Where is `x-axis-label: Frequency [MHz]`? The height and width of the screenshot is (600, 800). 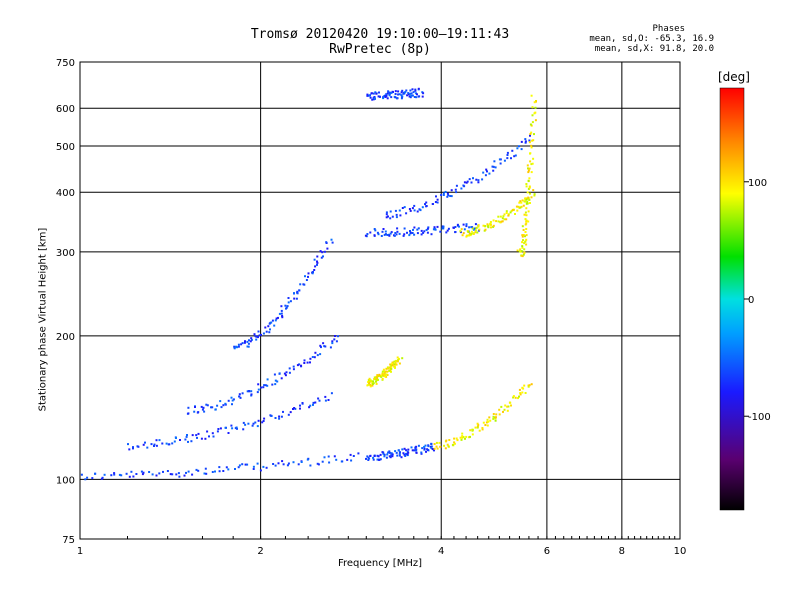 x-axis-label: Frequency [MHz] is located at coordinates (380, 563).